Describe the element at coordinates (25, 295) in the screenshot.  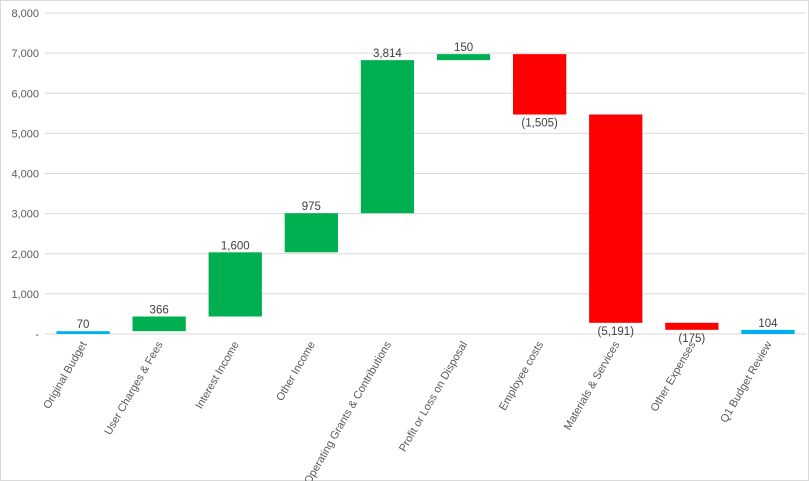
I see `y-tick-label: 1,000` at that location.